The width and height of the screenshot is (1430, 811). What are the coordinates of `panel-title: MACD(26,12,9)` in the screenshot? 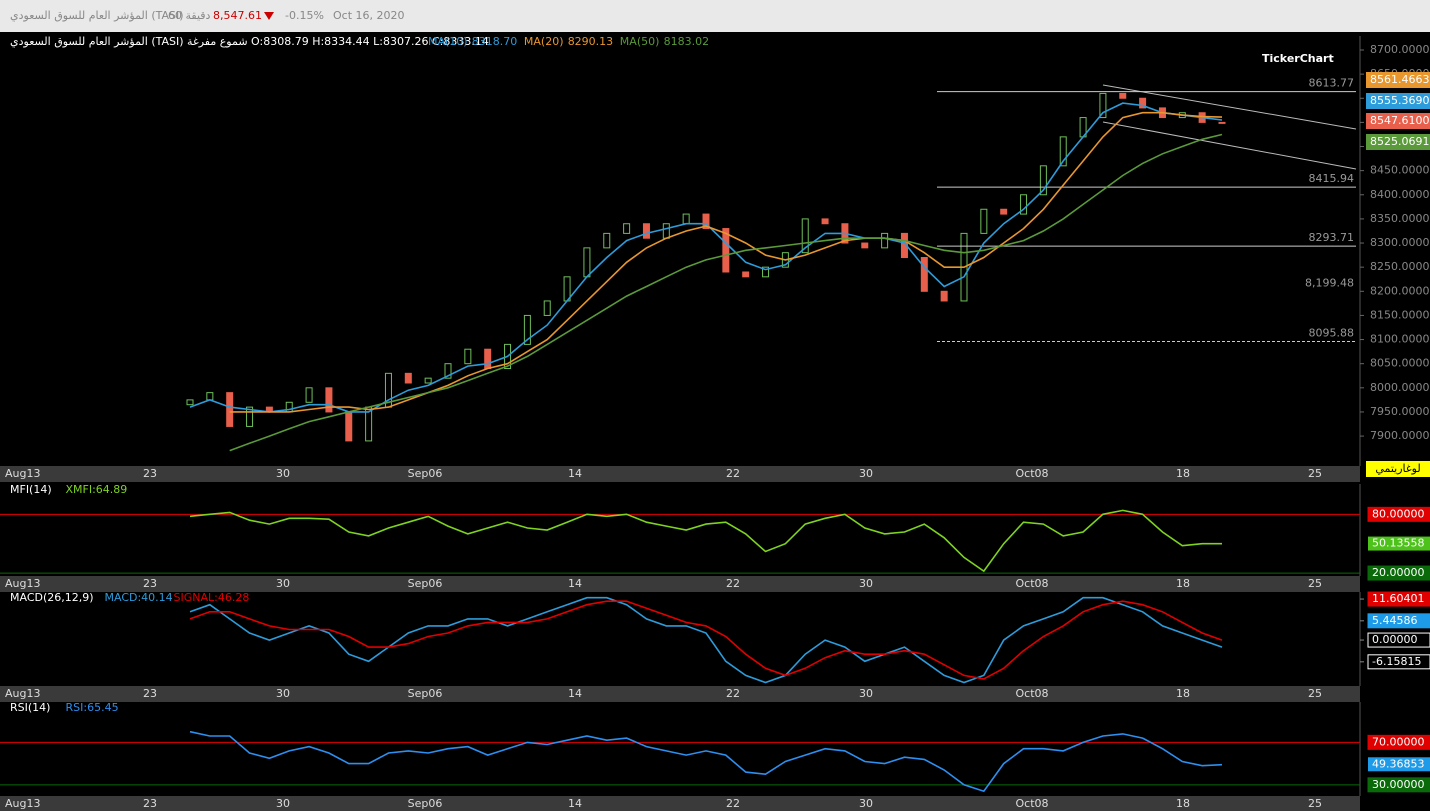 It's located at (52, 597).